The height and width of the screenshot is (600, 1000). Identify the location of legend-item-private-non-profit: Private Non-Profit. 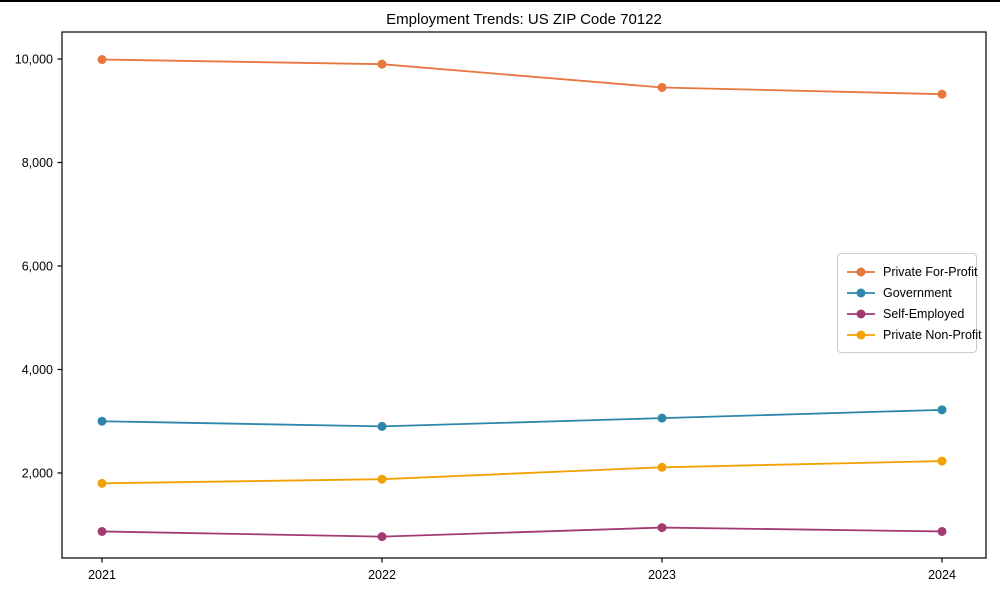
(914, 334).